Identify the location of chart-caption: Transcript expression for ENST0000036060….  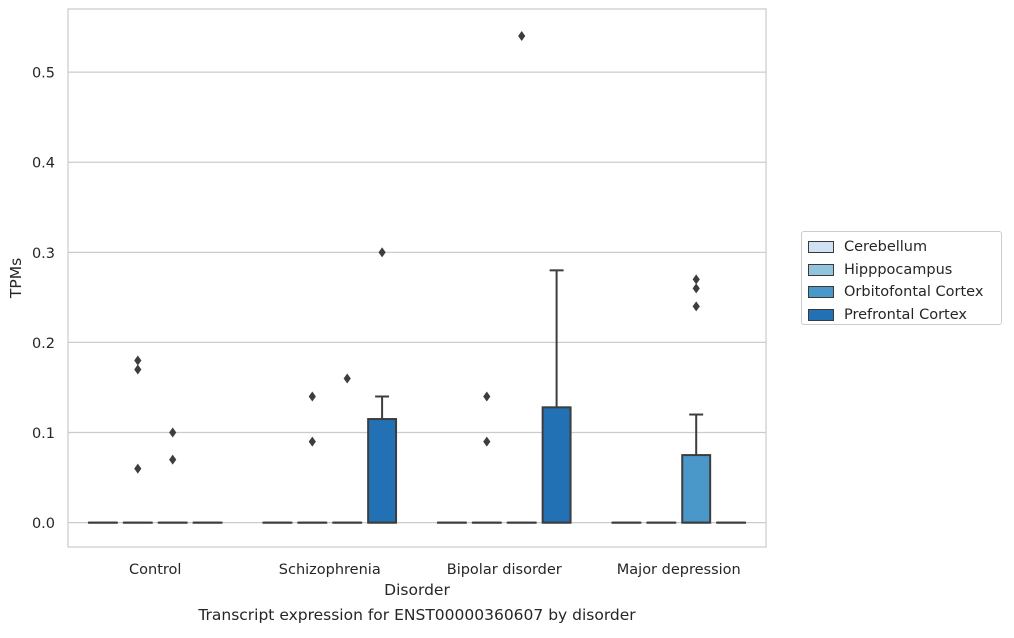
(417, 615).